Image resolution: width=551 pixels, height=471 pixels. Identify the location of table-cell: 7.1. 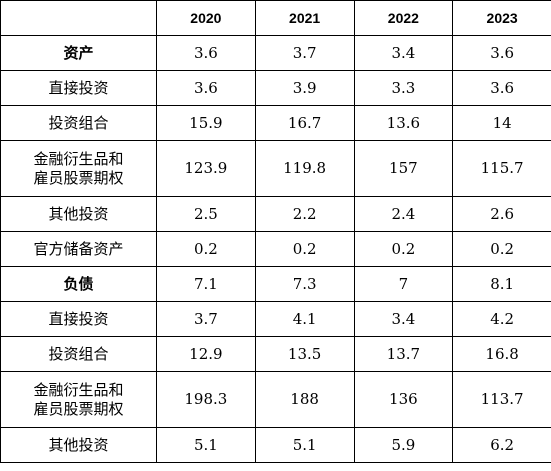
(206, 284).